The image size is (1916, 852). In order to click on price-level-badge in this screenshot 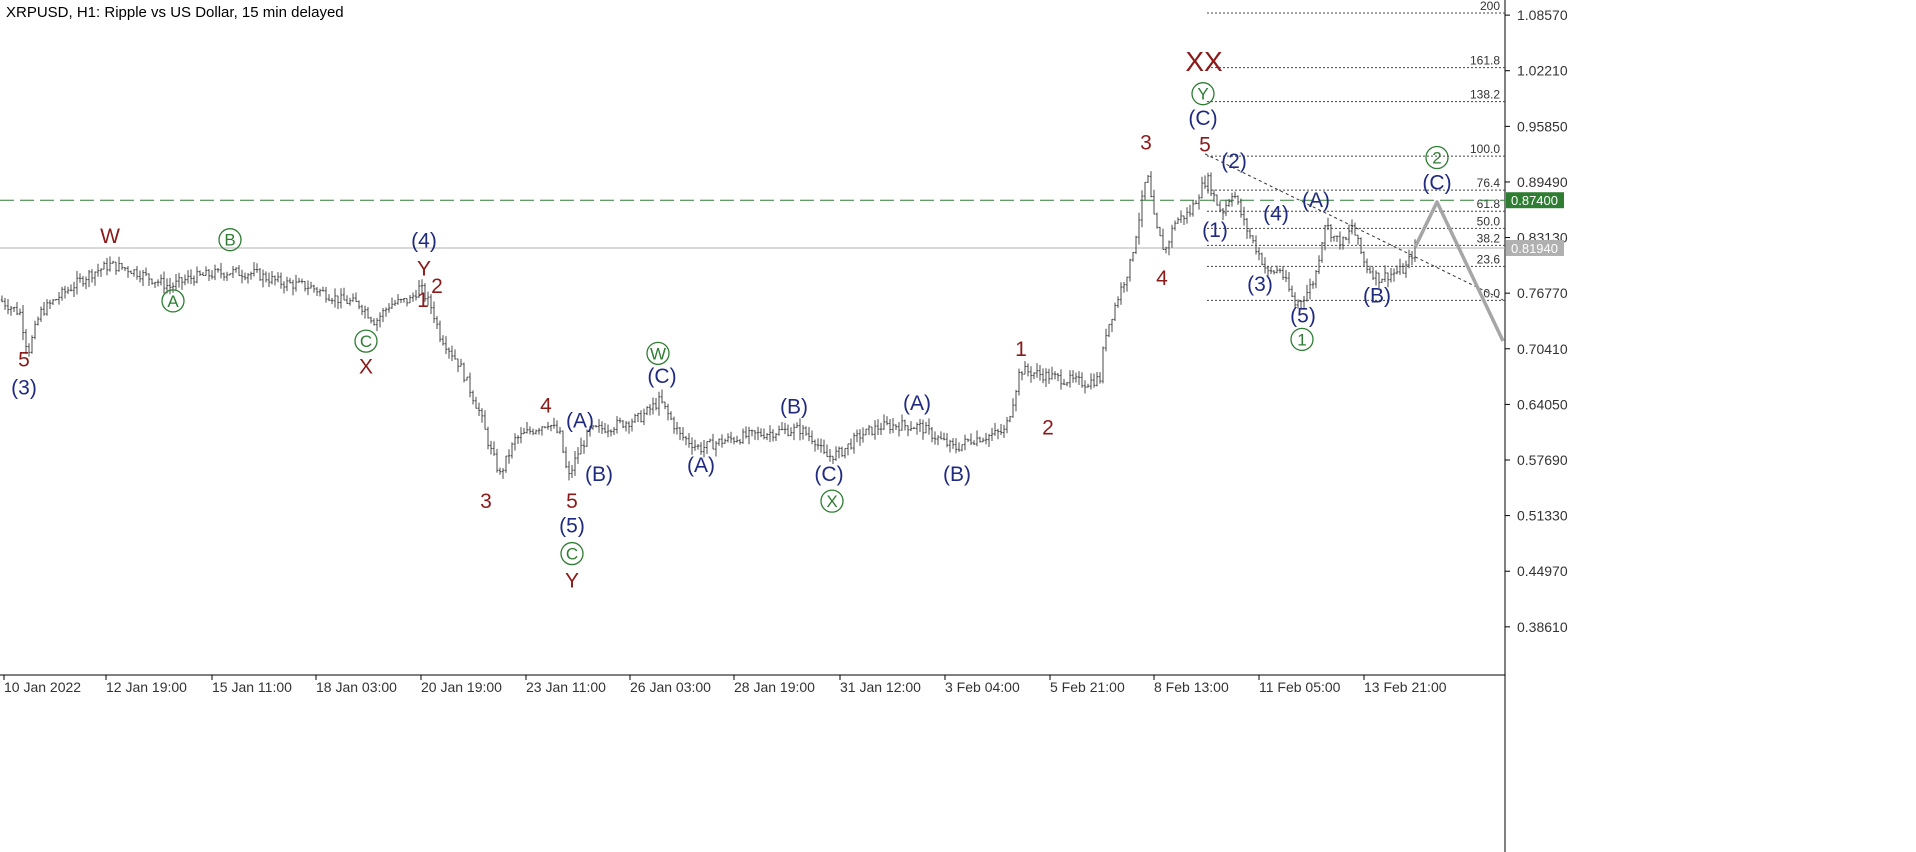, I will do `click(1535, 247)`.